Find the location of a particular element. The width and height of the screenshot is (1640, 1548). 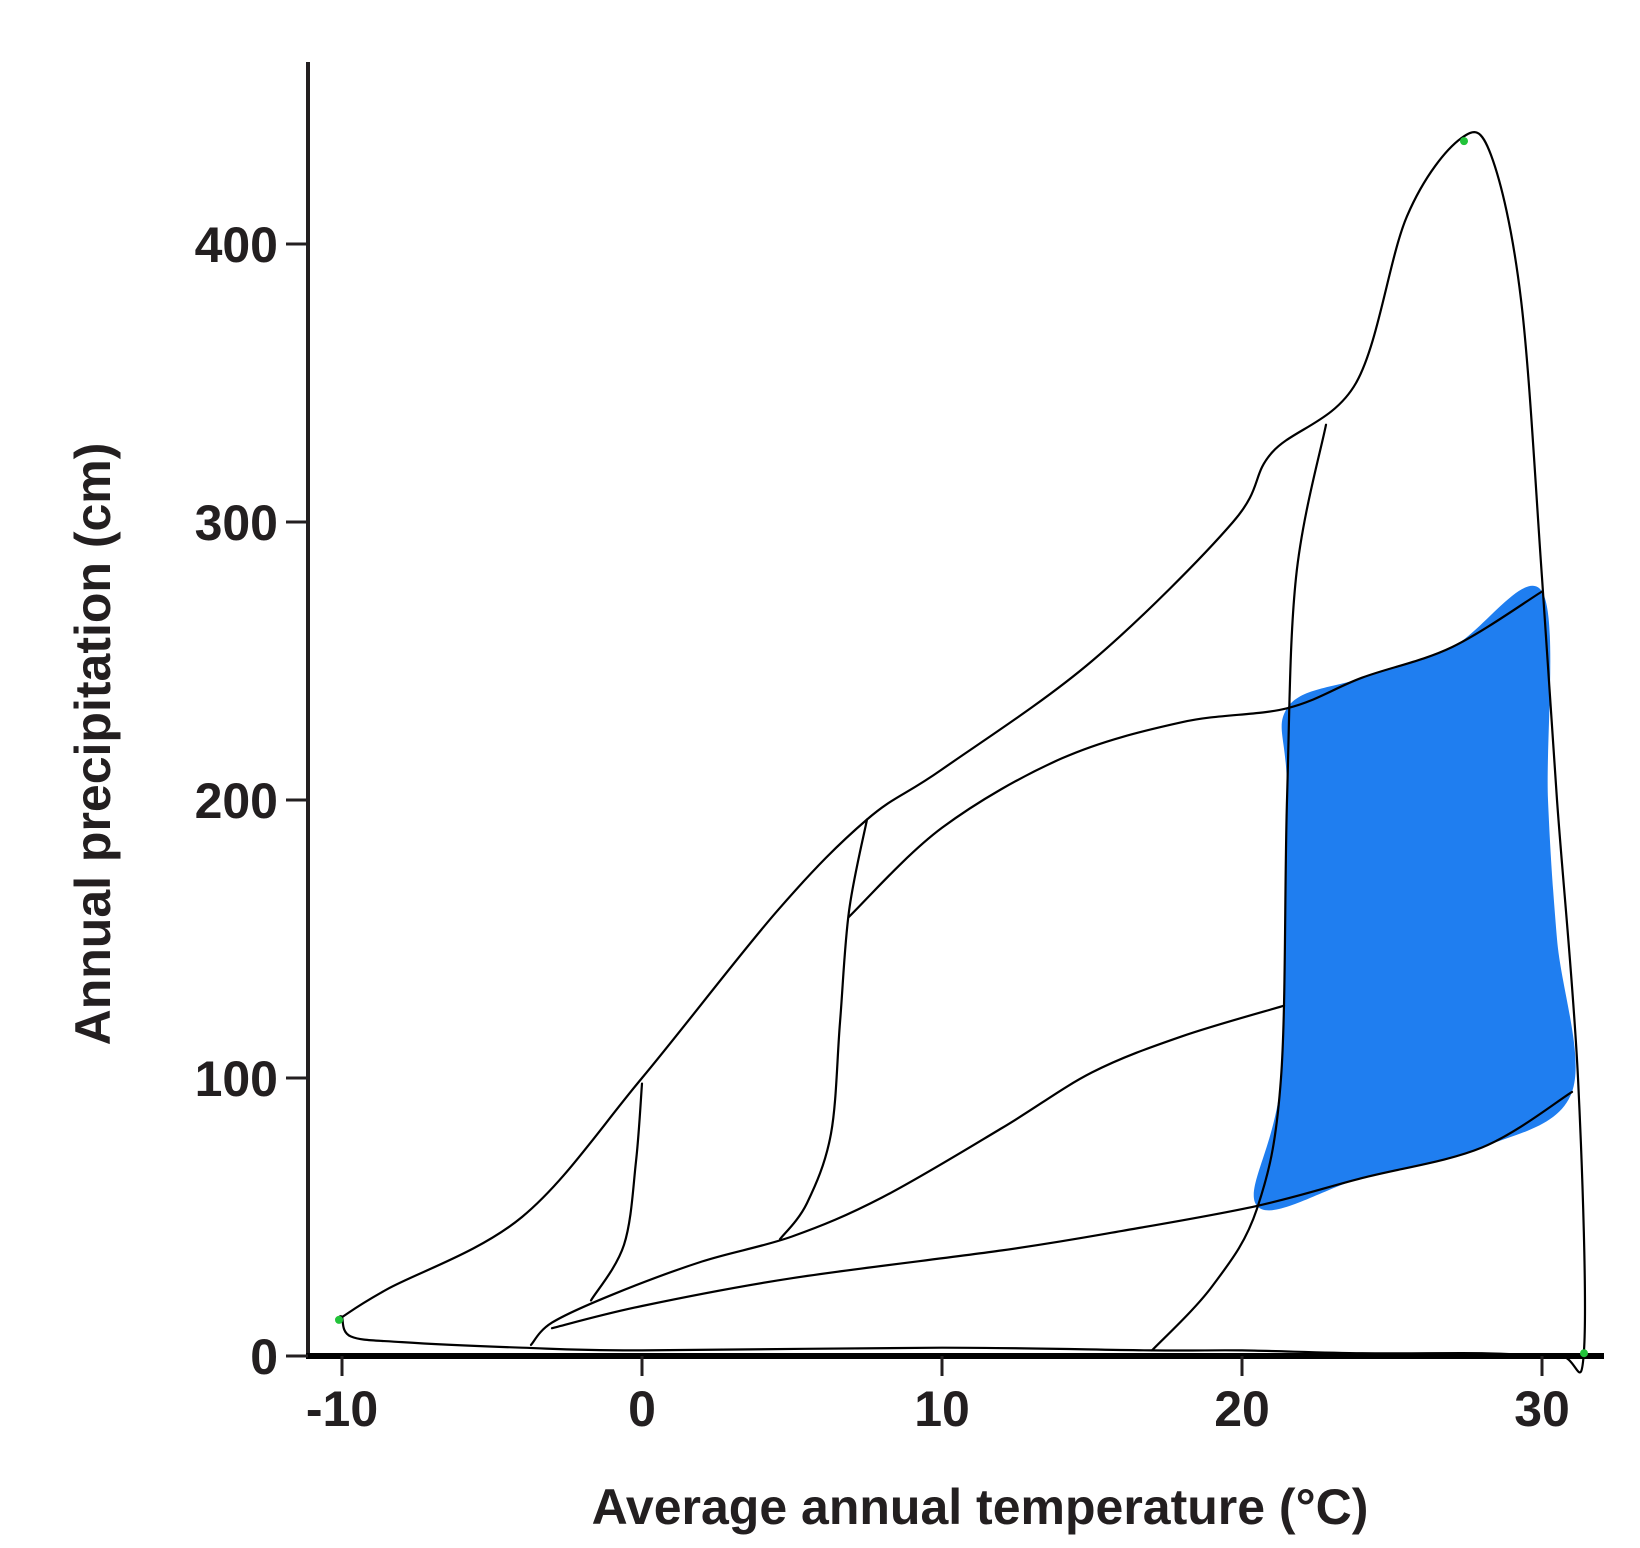

highlight-layer is located at coordinates (1414, 898).